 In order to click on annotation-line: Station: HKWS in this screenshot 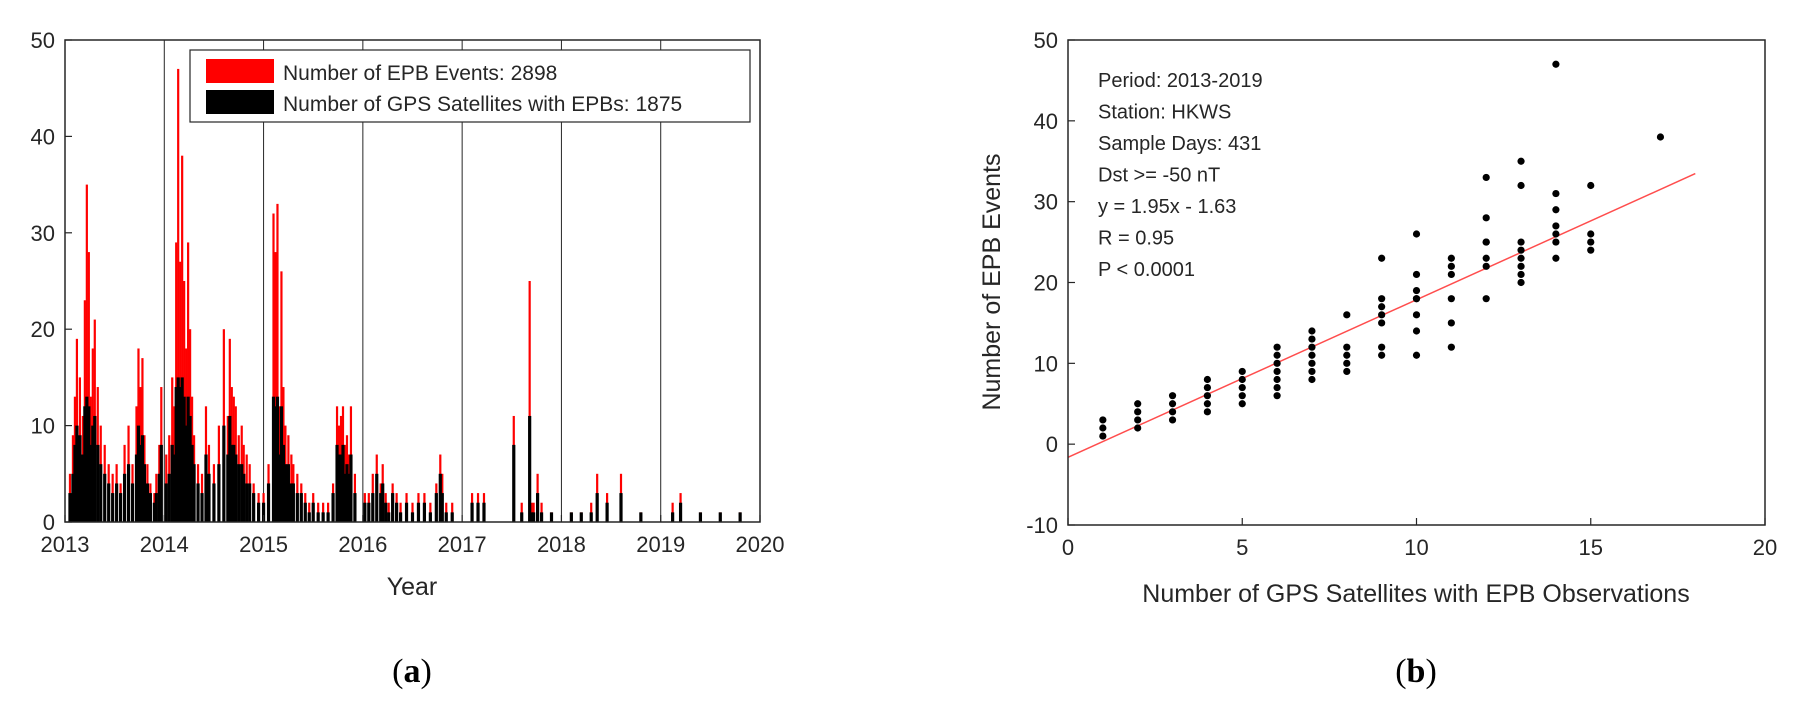, I will do `click(1164, 113)`.